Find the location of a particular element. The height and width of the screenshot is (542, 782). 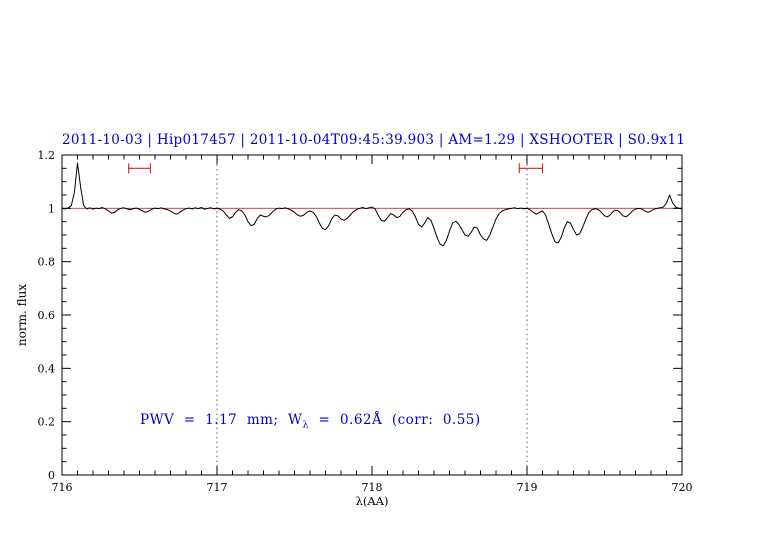

x-tick-label: 719 is located at coordinates (527, 487).